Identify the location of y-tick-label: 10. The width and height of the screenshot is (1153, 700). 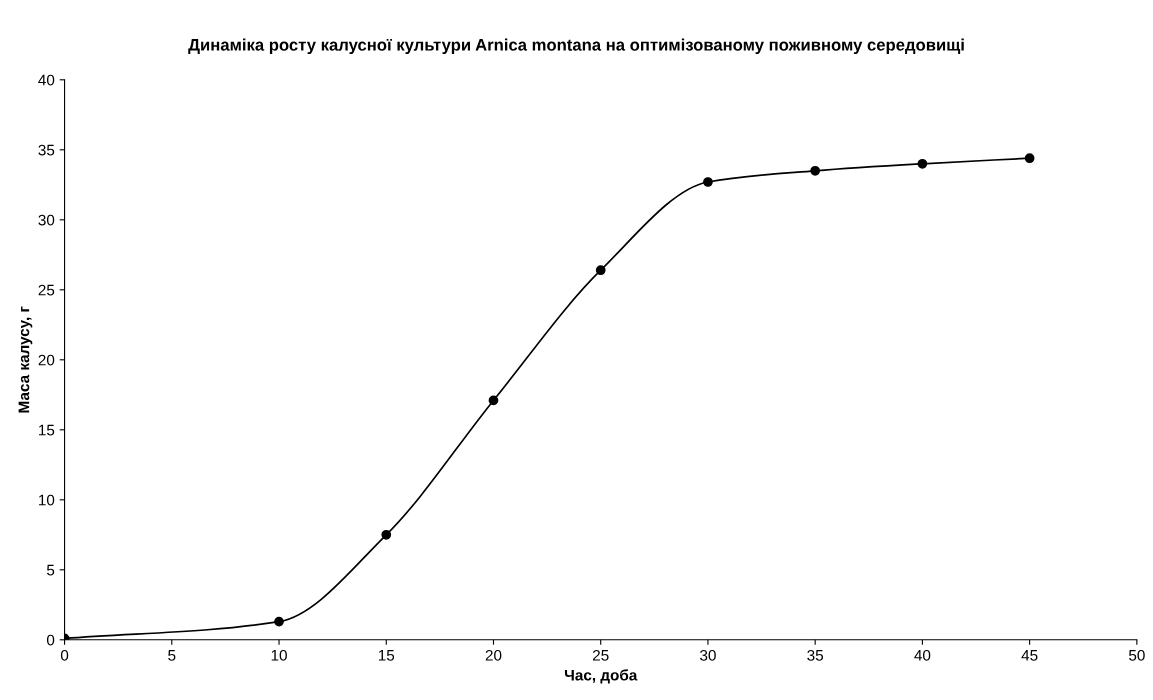
(47, 500).